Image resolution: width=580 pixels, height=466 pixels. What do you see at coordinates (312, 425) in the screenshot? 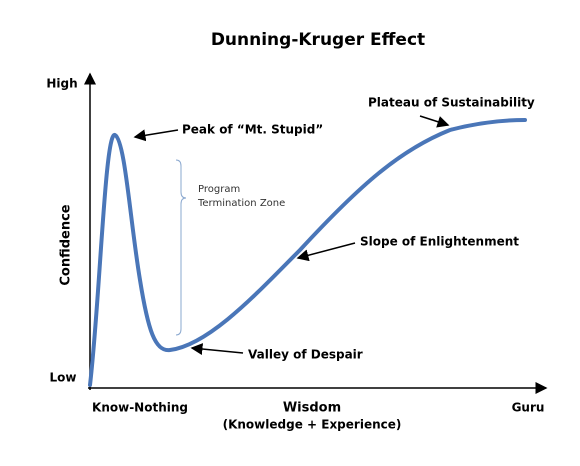
I see `x-axis-subtitle: (Knowledge + Experience)` at bounding box center [312, 425].